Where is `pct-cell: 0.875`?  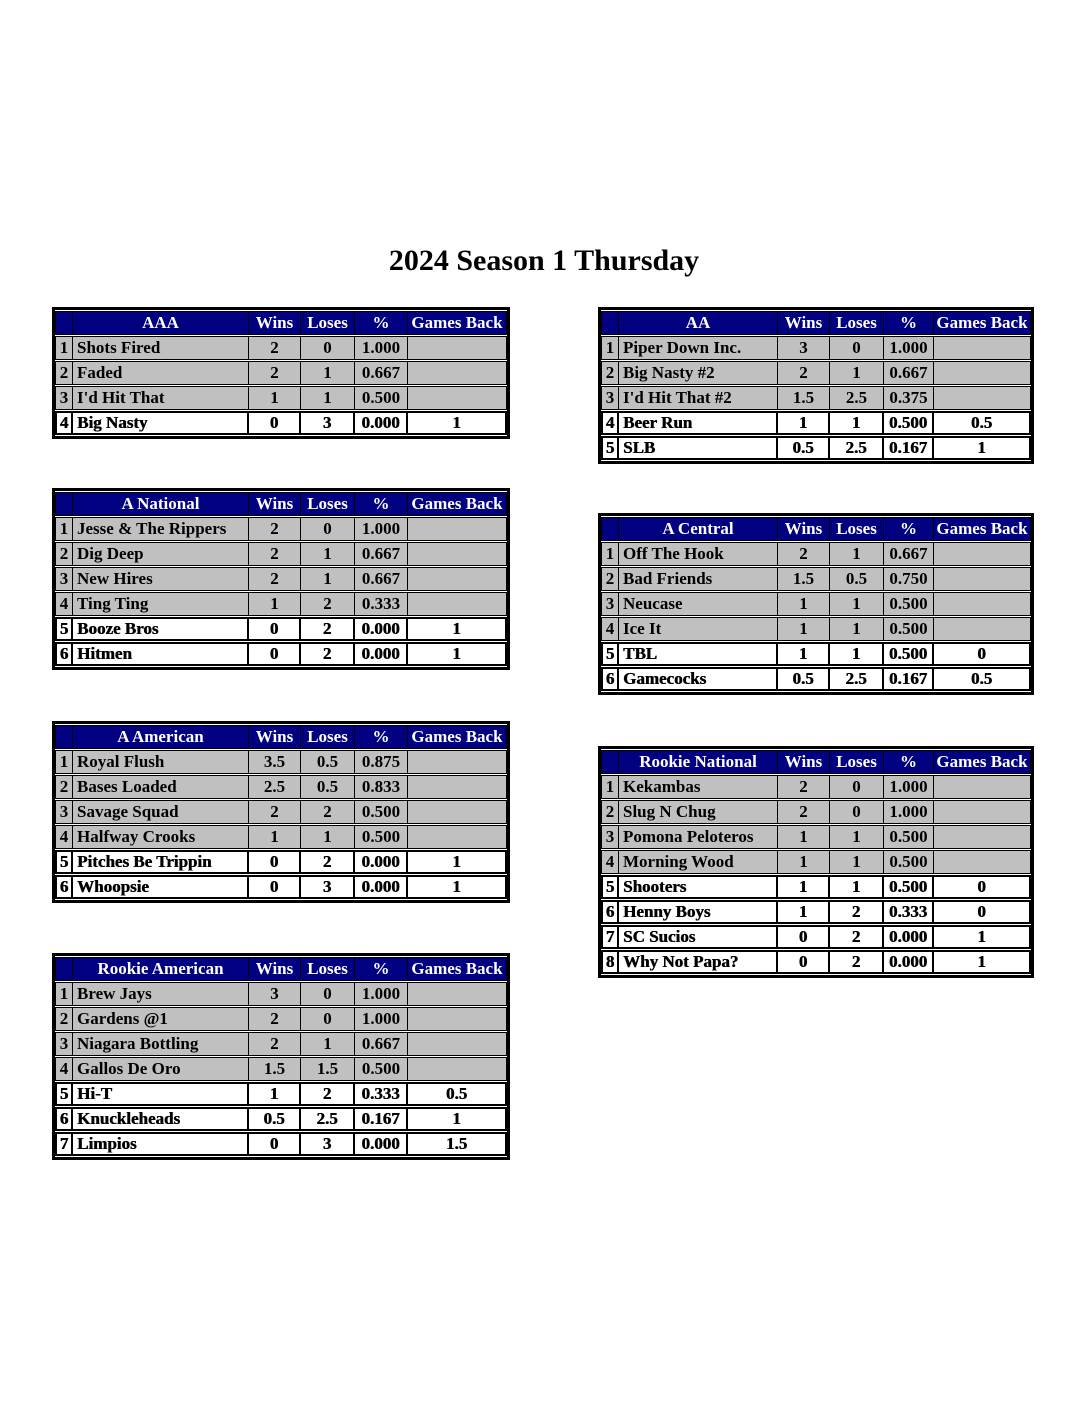 pct-cell: 0.875 is located at coordinates (381, 762).